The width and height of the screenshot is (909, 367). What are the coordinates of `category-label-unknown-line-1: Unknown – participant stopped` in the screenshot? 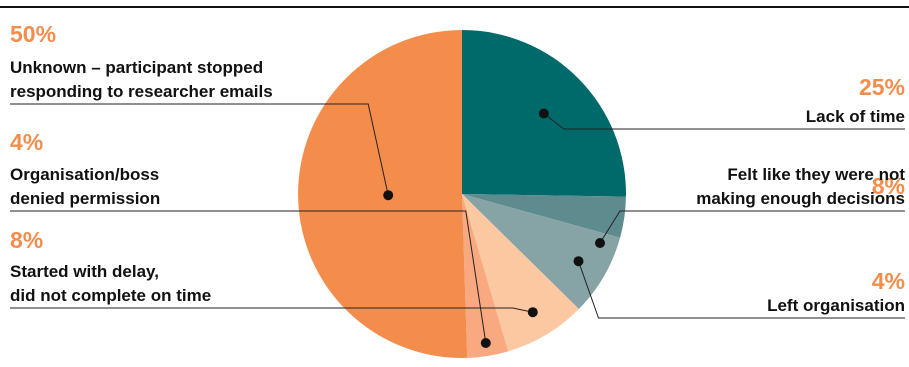 It's located at (136, 67).